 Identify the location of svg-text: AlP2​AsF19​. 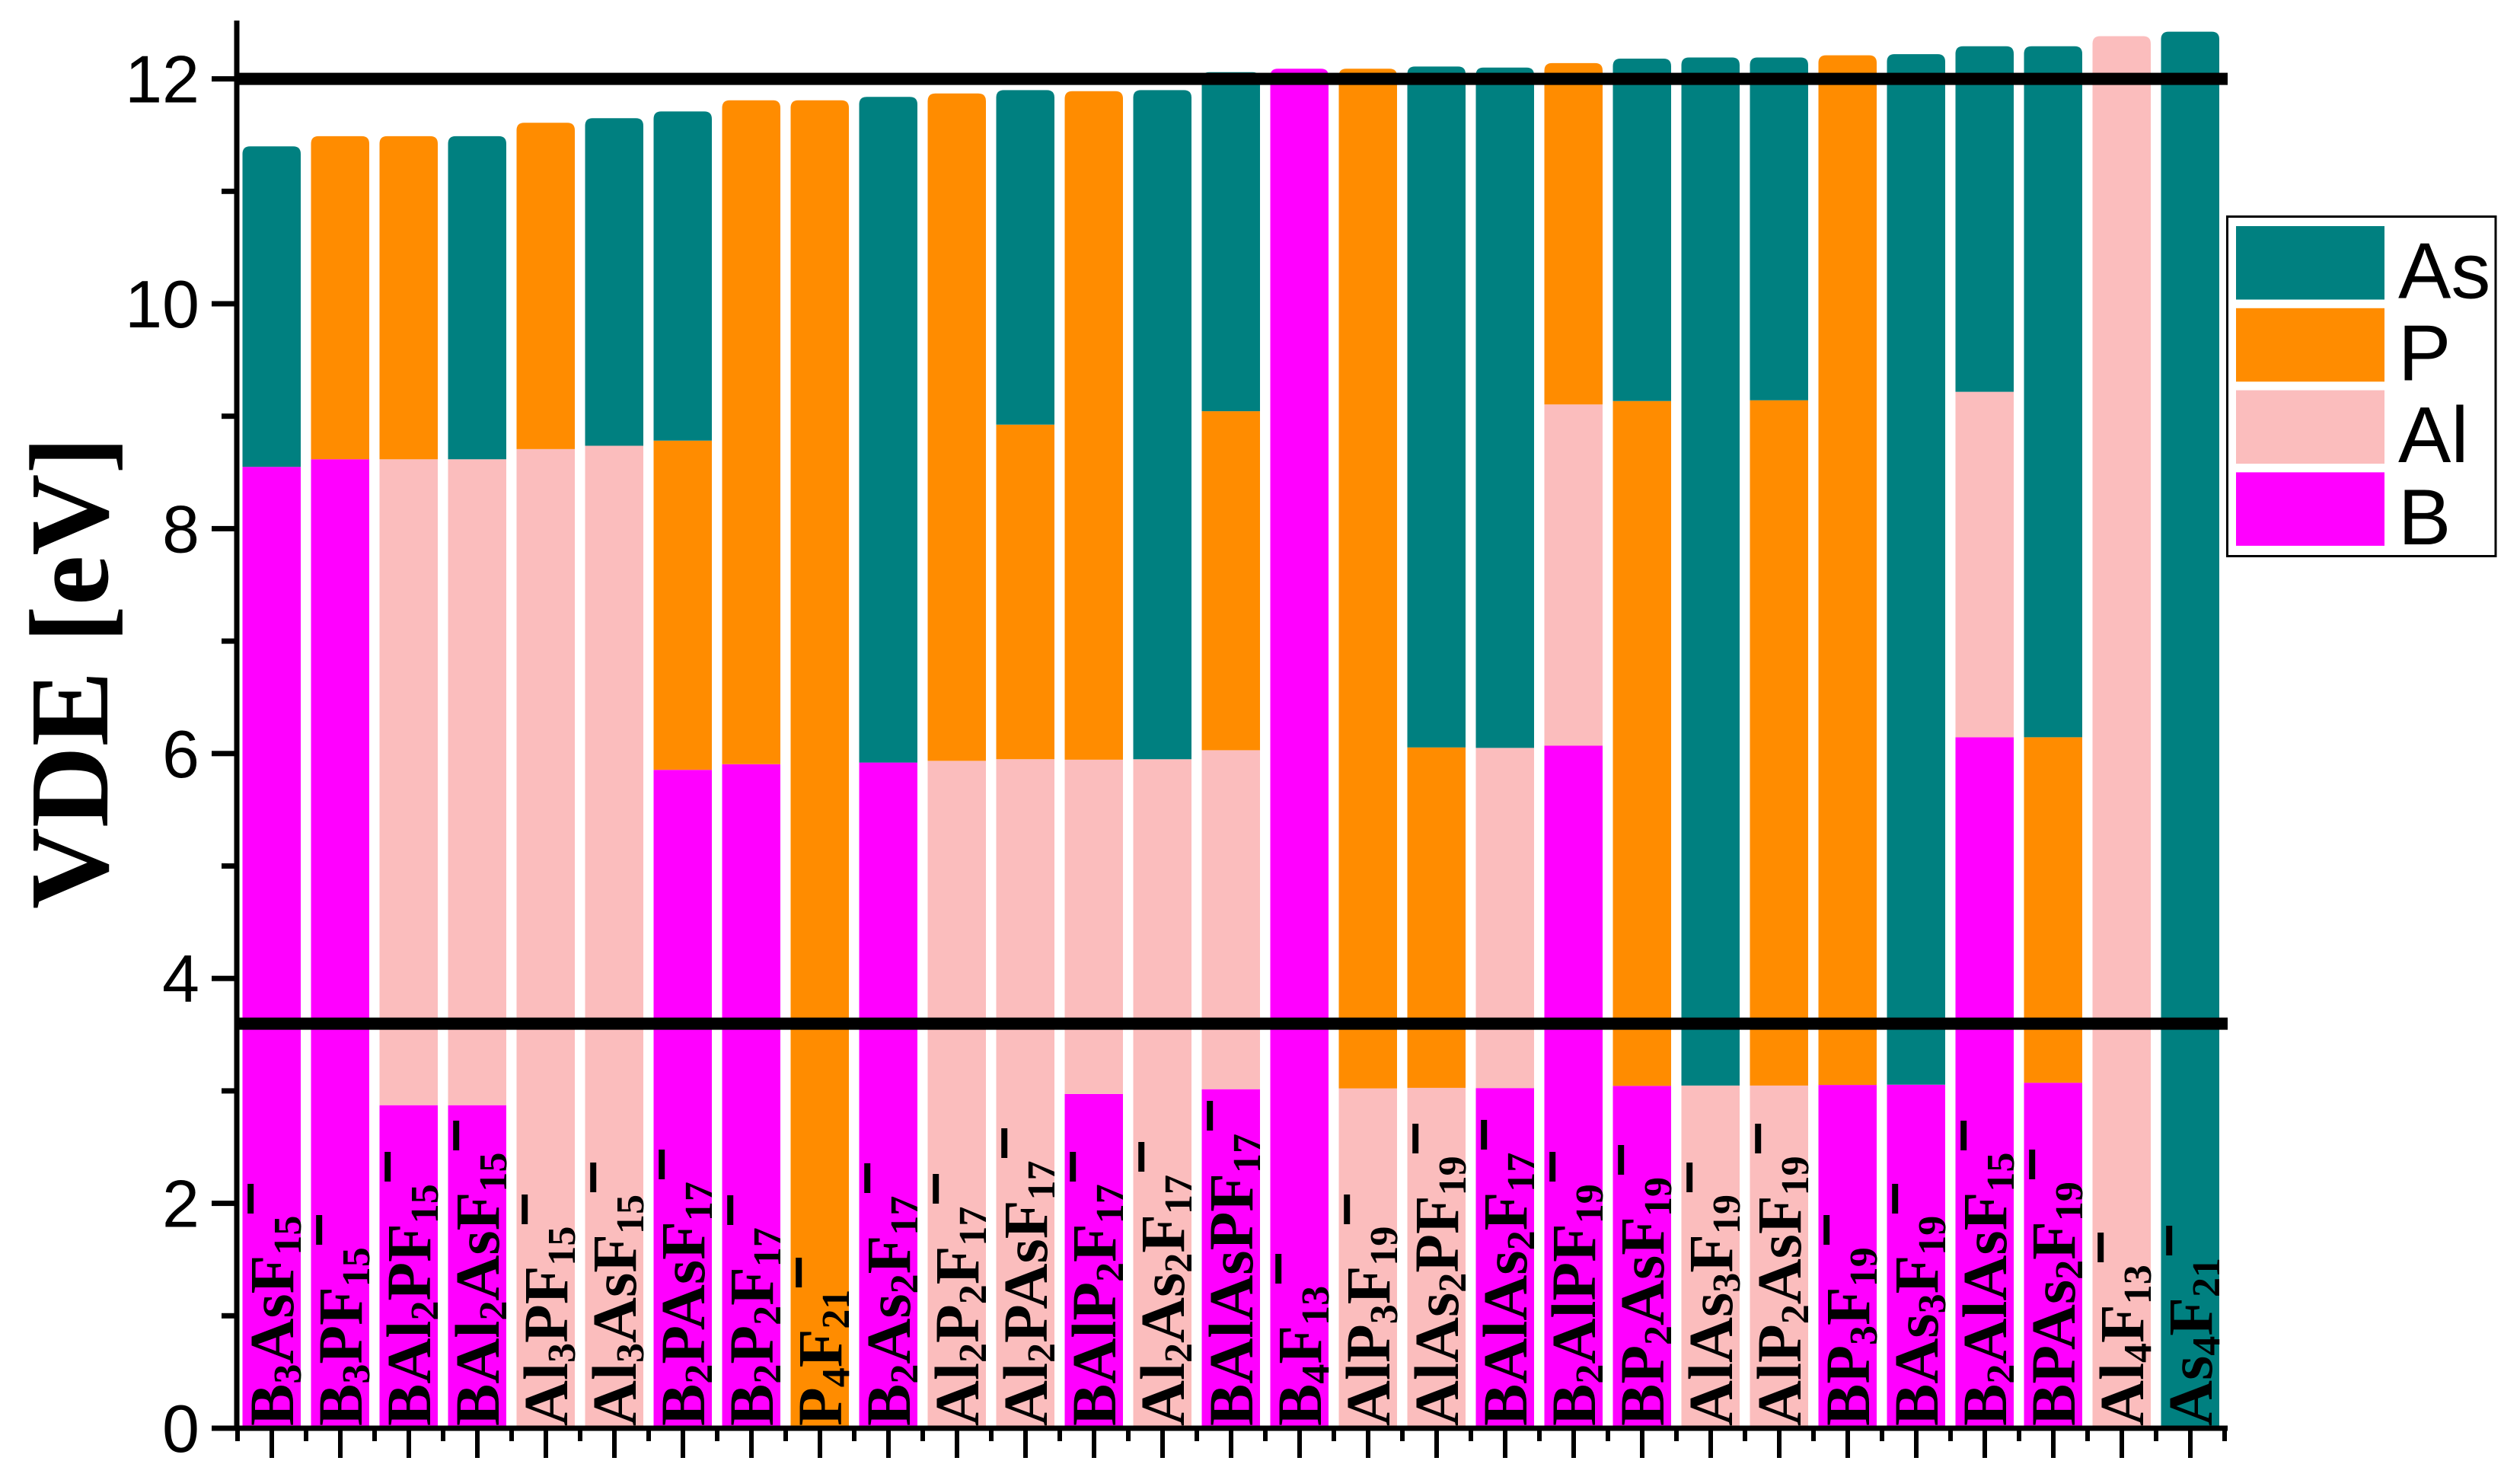
(1781, 1291).